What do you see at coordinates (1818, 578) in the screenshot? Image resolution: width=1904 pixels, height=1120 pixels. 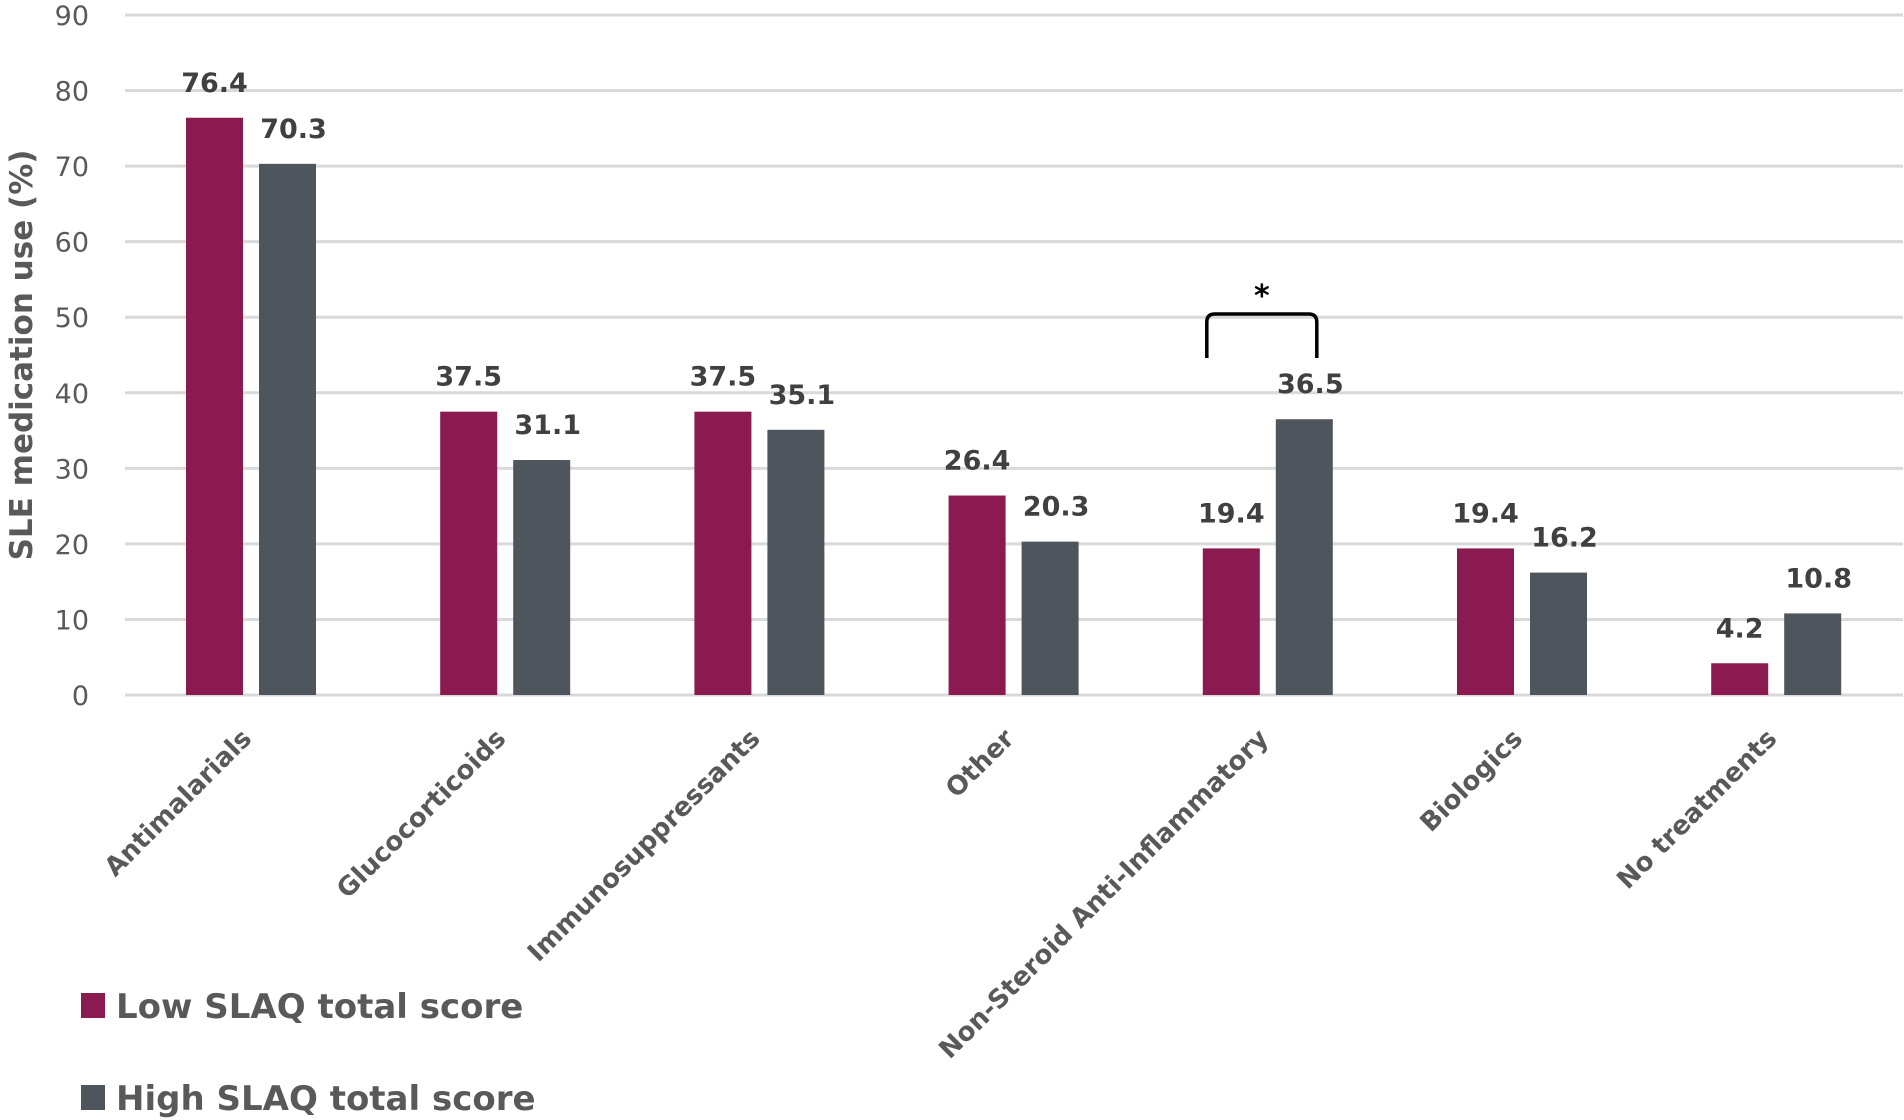 I see `value-label: 10.8` at bounding box center [1818, 578].